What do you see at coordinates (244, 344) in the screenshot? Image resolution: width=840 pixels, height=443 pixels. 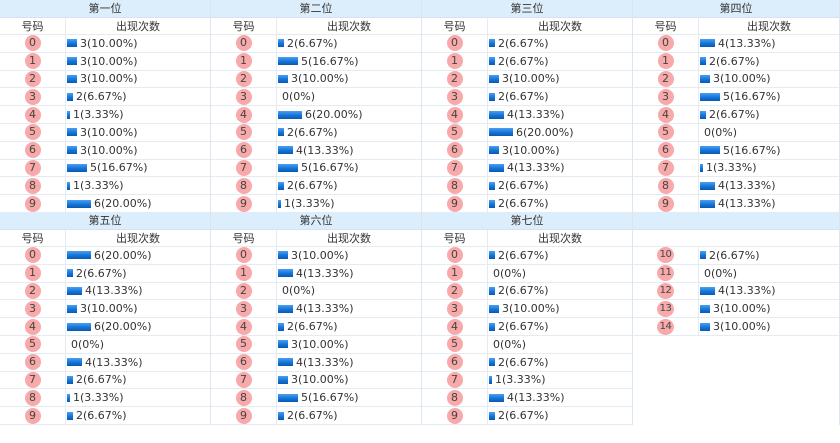 I see `number-cell: 5` at bounding box center [244, 344].